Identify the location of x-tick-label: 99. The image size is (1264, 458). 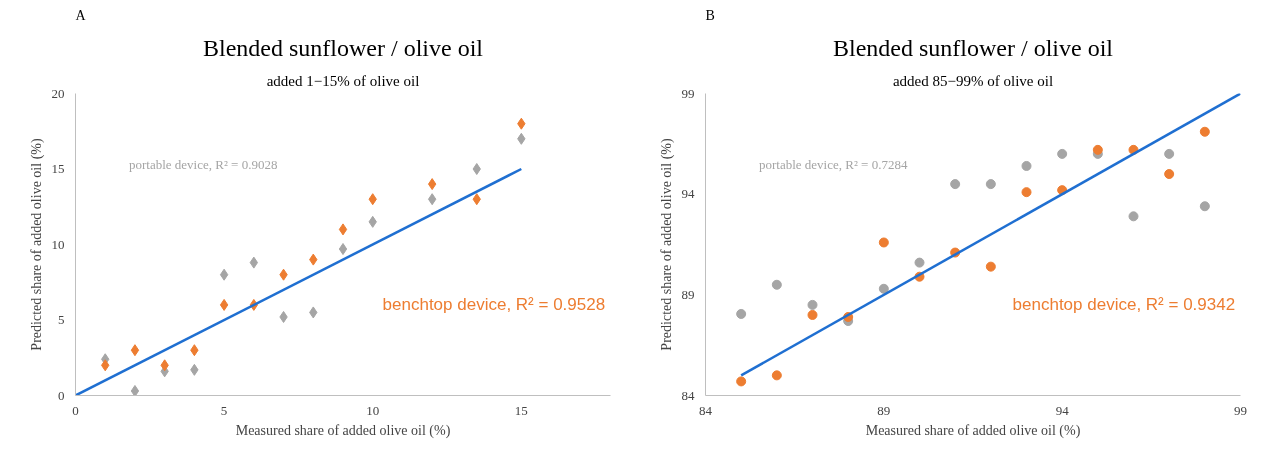
(1240, 410).